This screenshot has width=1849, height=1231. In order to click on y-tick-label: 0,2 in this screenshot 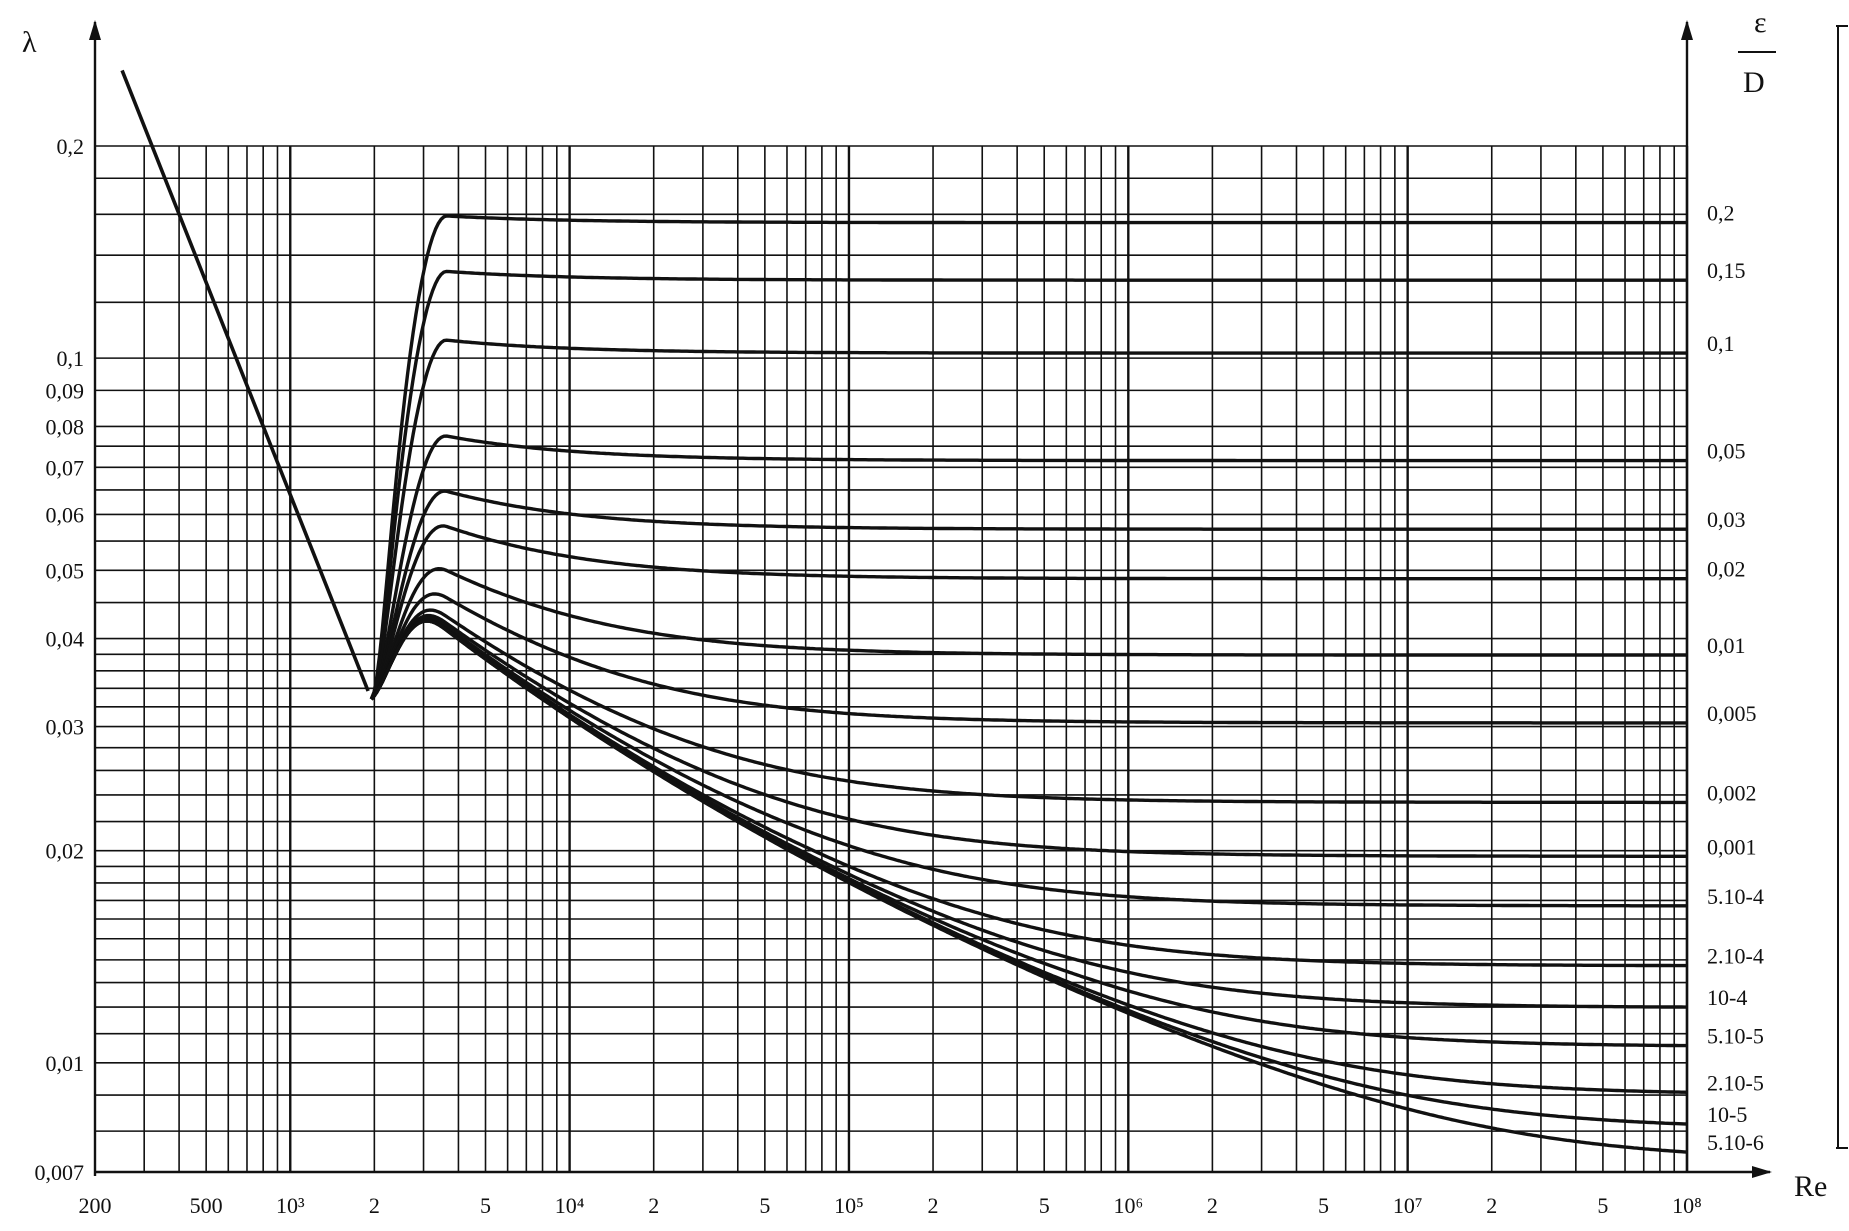, I will do `click(71, 146)`.